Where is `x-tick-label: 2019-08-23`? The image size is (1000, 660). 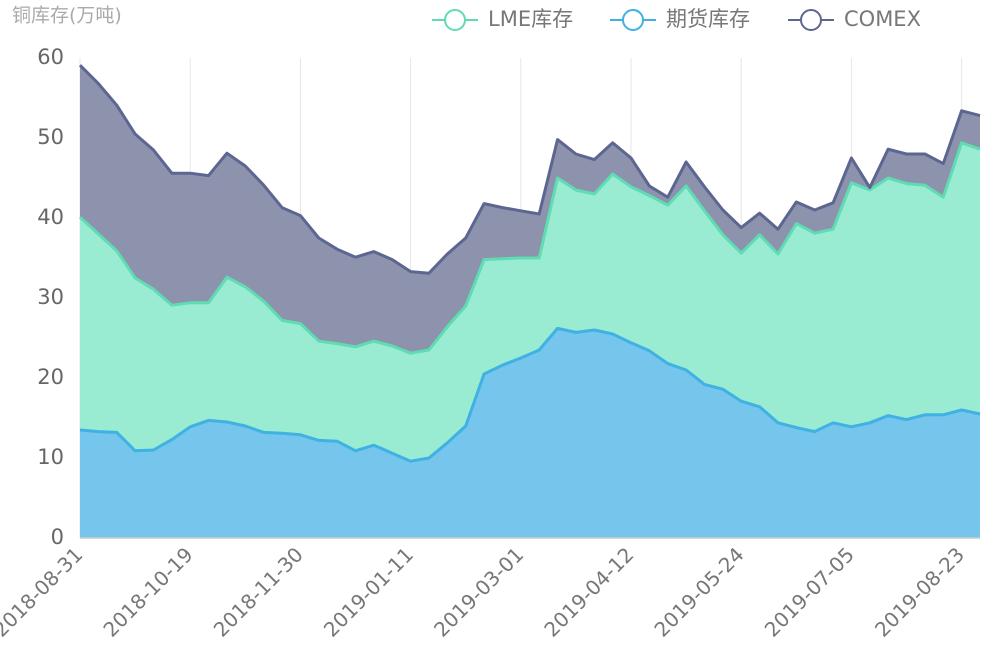 x-tick-label: 2019-08-23 is located at coordinates (919, 591).